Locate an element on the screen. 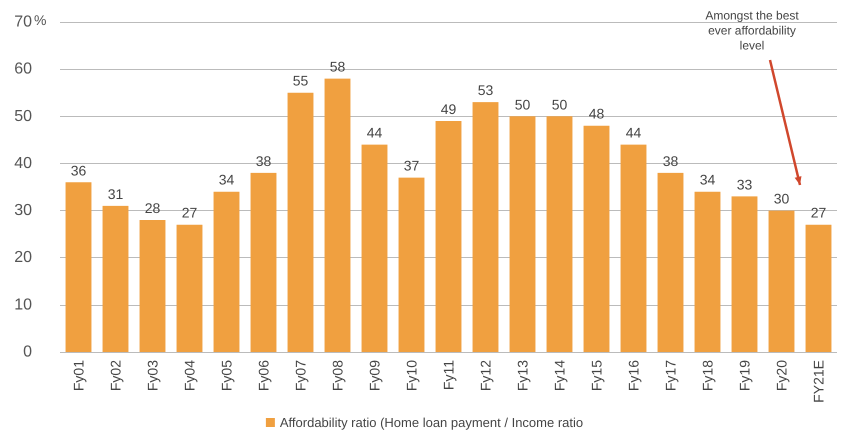  x-tick-label: Fy15 is located at coordinates (596, 376).